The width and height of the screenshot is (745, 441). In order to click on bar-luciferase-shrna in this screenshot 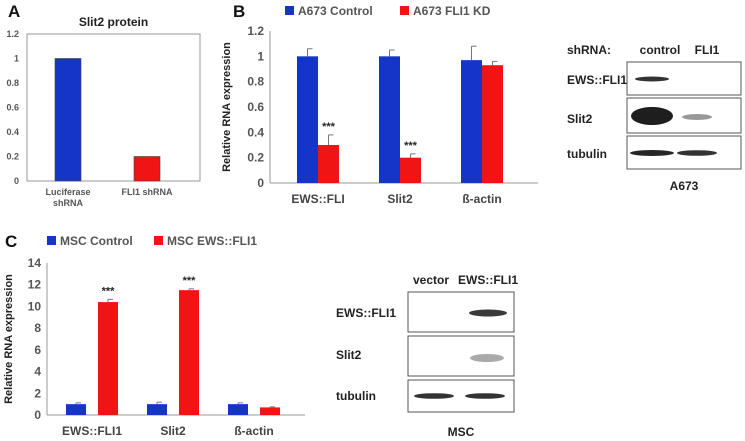, I will do `click(68, 120)`.